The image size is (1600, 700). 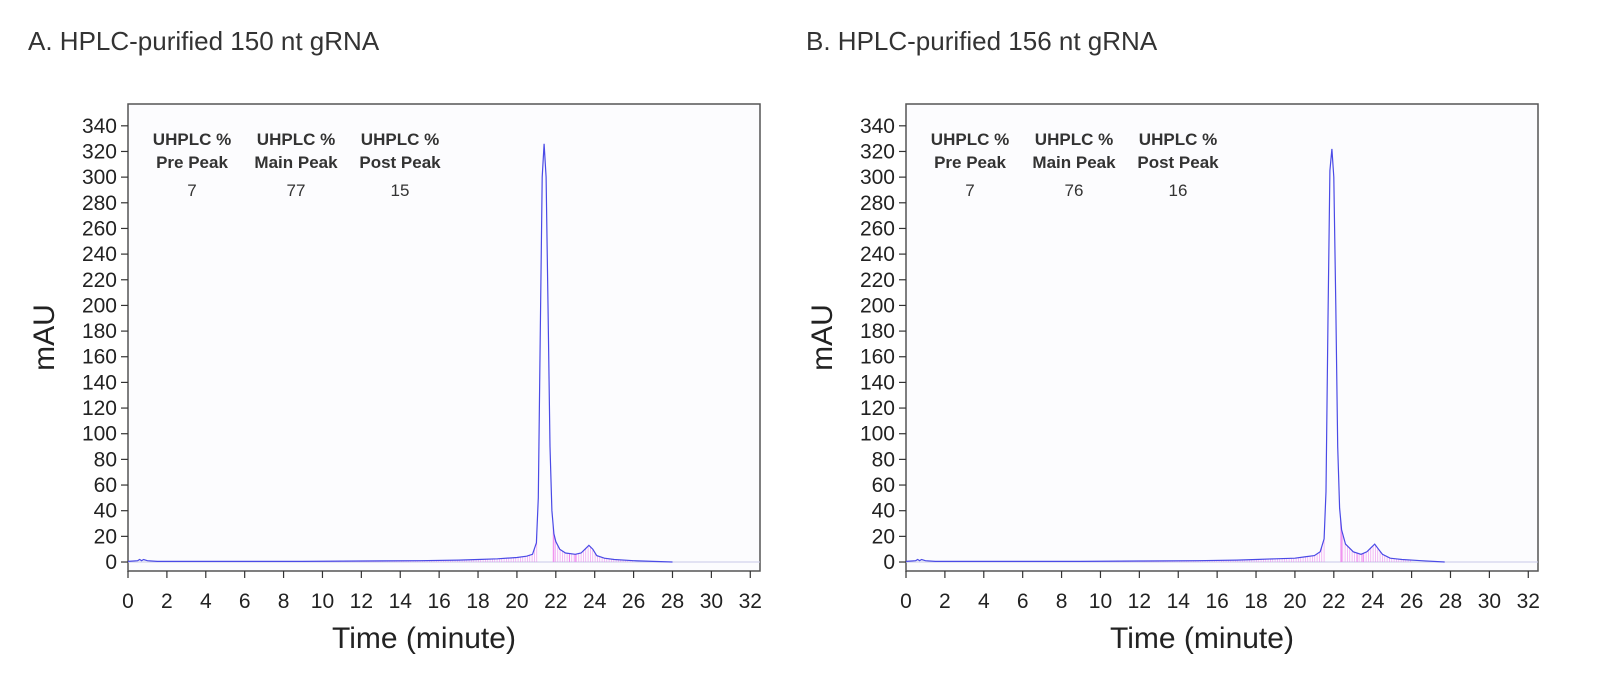 What do you see at coordinates (1074, 190) in the screenshot?
I see `annotation-value: 76` at bounding box center [1074, 190].